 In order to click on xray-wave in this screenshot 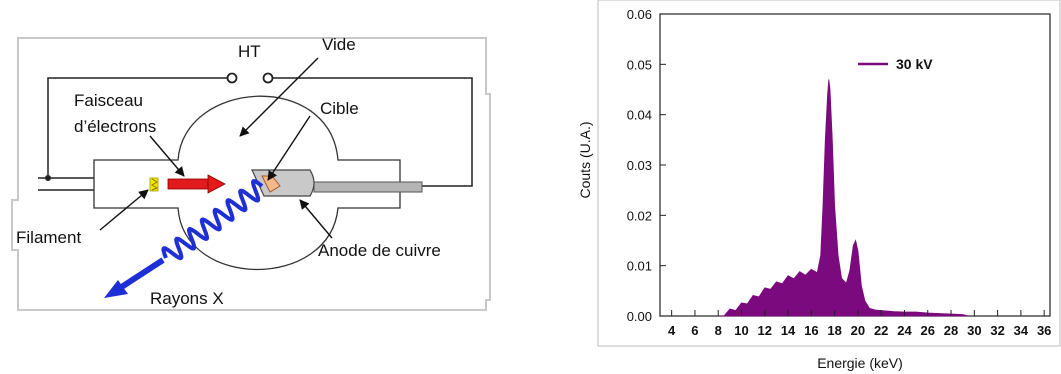, I will do `click(212, 220)`.